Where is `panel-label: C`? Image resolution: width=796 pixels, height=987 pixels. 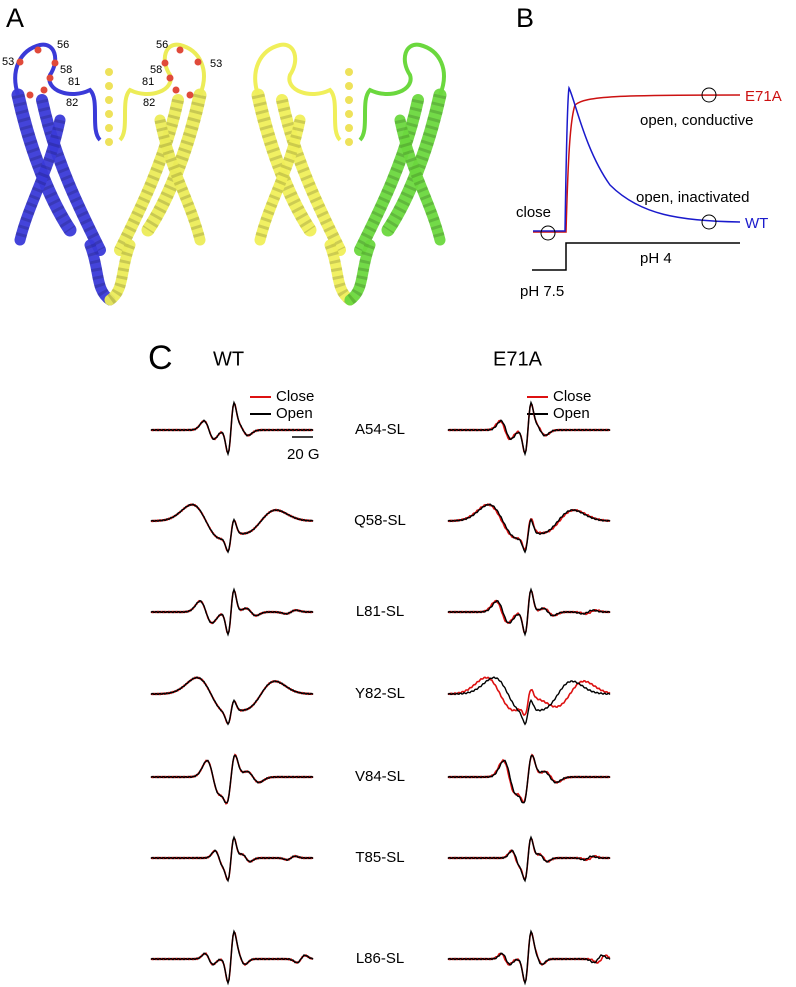 panel-label: C is located at coordinates (160, 358).